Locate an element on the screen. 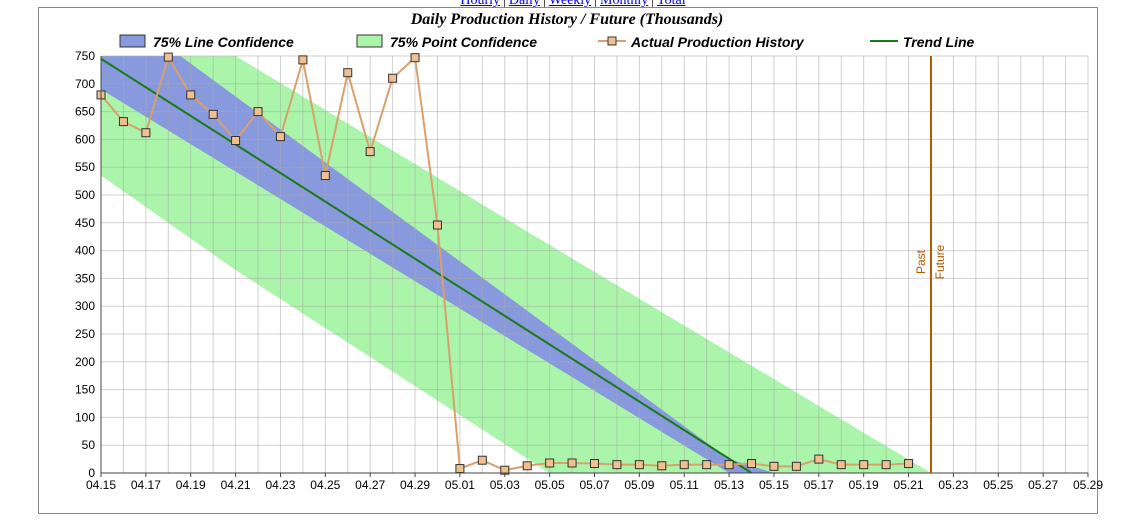 The width and height of the screenshot is (1146, 527). legend-line-confidence: 75% Line Confidence is located at coordinates (206, 42).